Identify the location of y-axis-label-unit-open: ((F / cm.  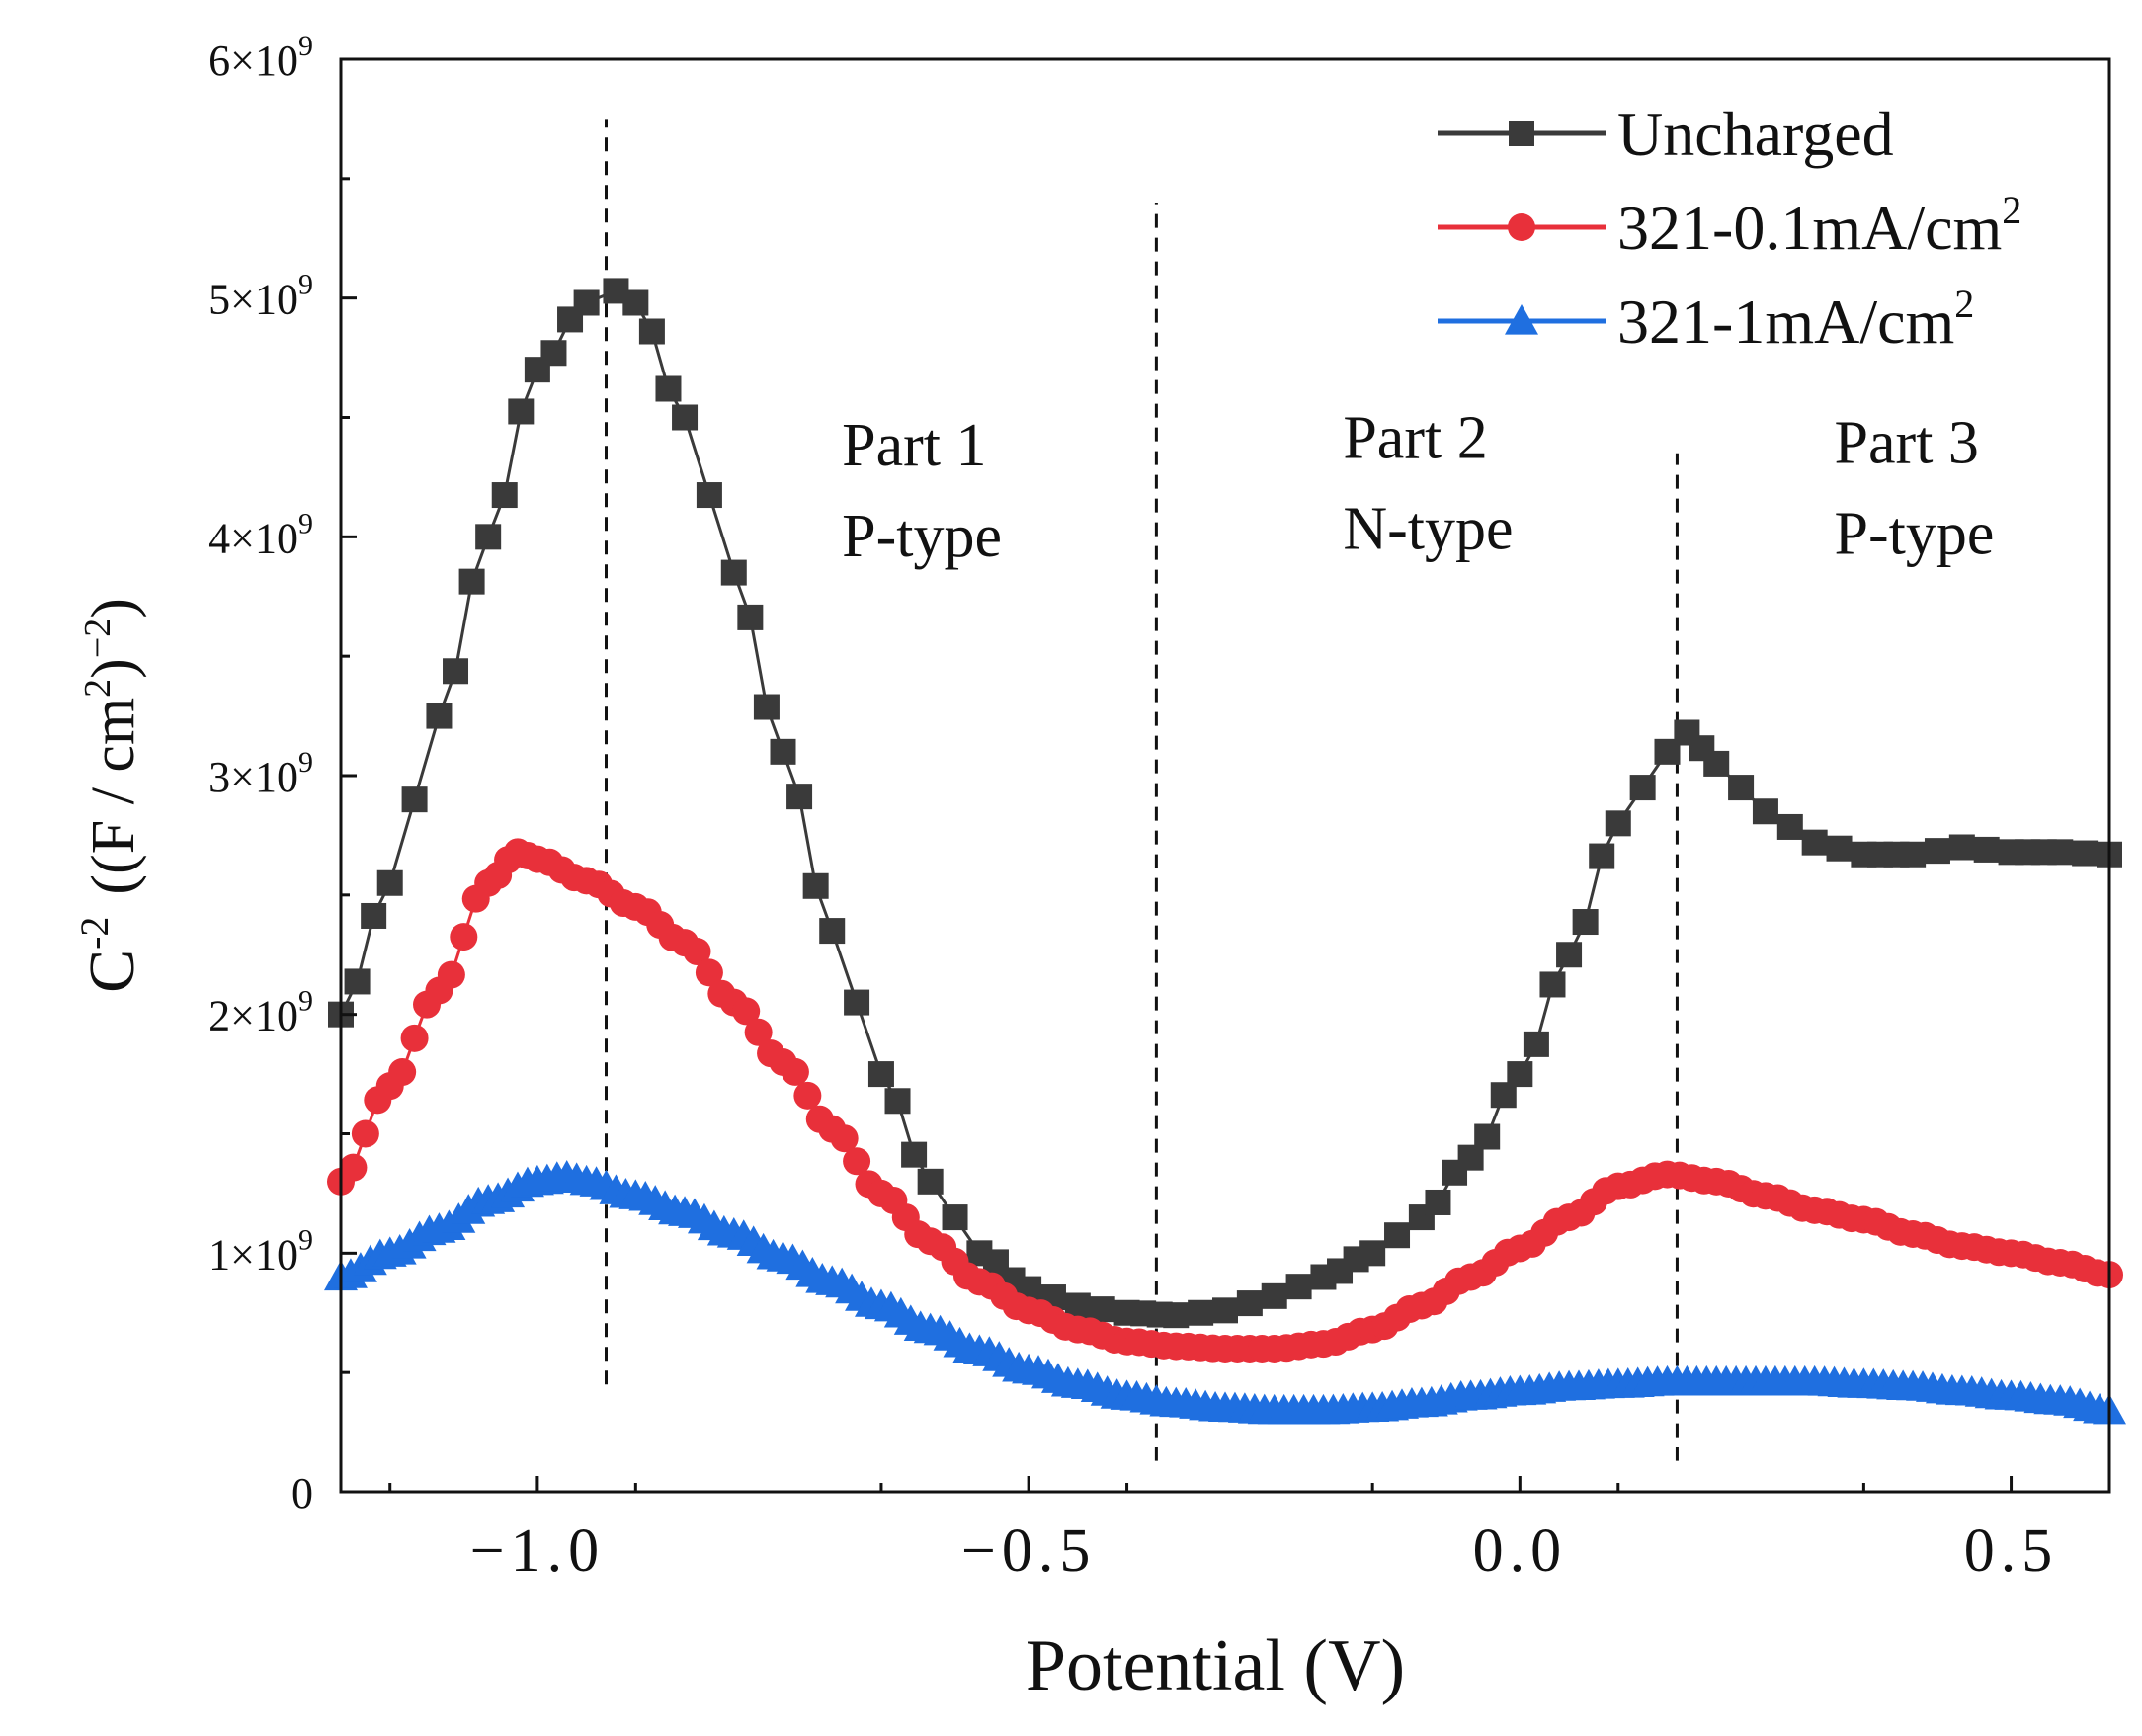
(113, 796).